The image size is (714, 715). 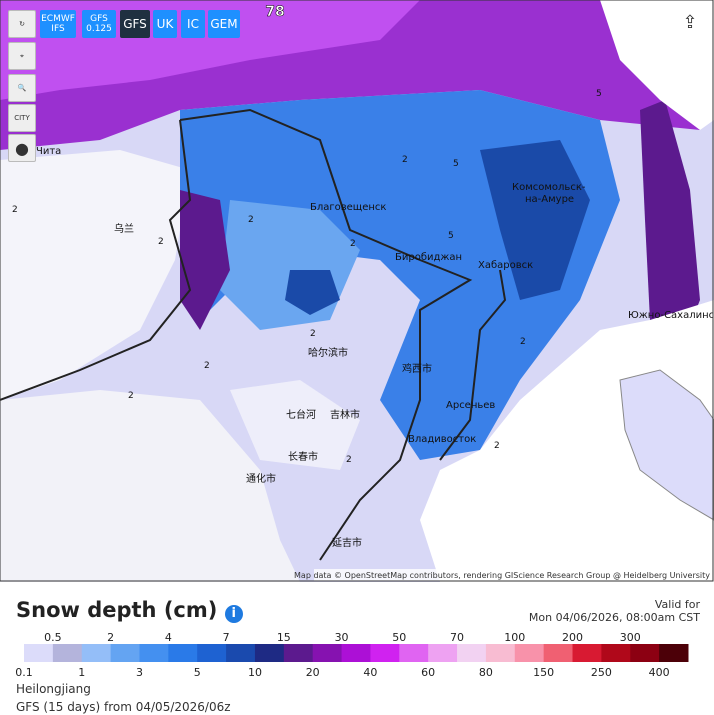 I want to click on model-button: GFS, so click(x=135, y=24).